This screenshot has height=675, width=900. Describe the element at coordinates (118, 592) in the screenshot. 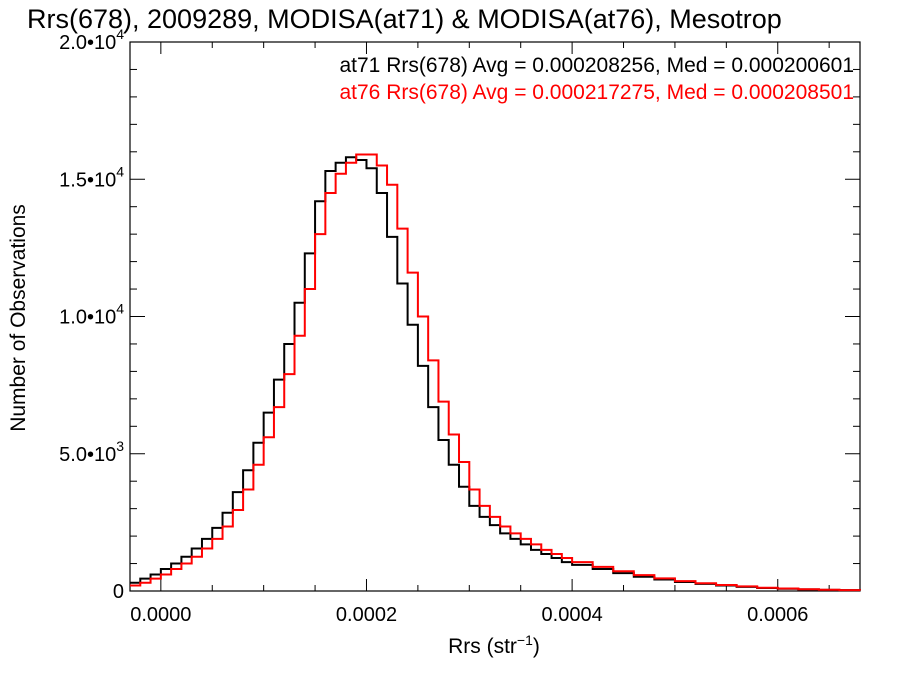

I see `y-tick-label: 0` at that location.